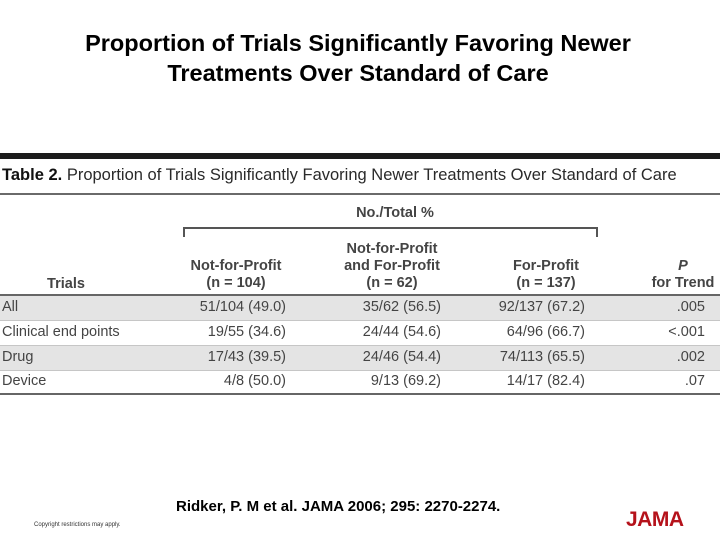  What do you see at coordinates (77, 525) in the screenshot?
I see `copyright-notice: Copyright restrictions may apply.` at bounding box center [77, 525].